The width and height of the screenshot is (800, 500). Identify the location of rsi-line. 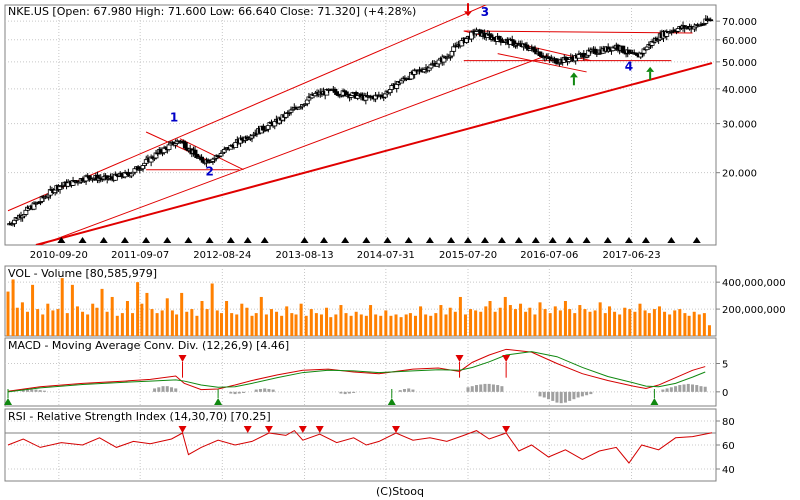
(360, 446).